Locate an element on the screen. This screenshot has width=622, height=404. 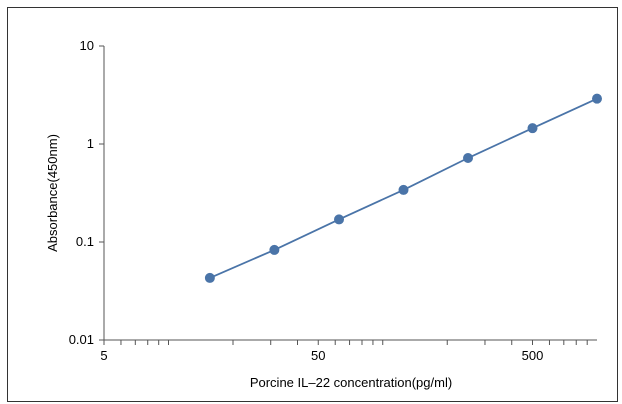
x-tick-label: 5 is located at coordinates (103, 355).